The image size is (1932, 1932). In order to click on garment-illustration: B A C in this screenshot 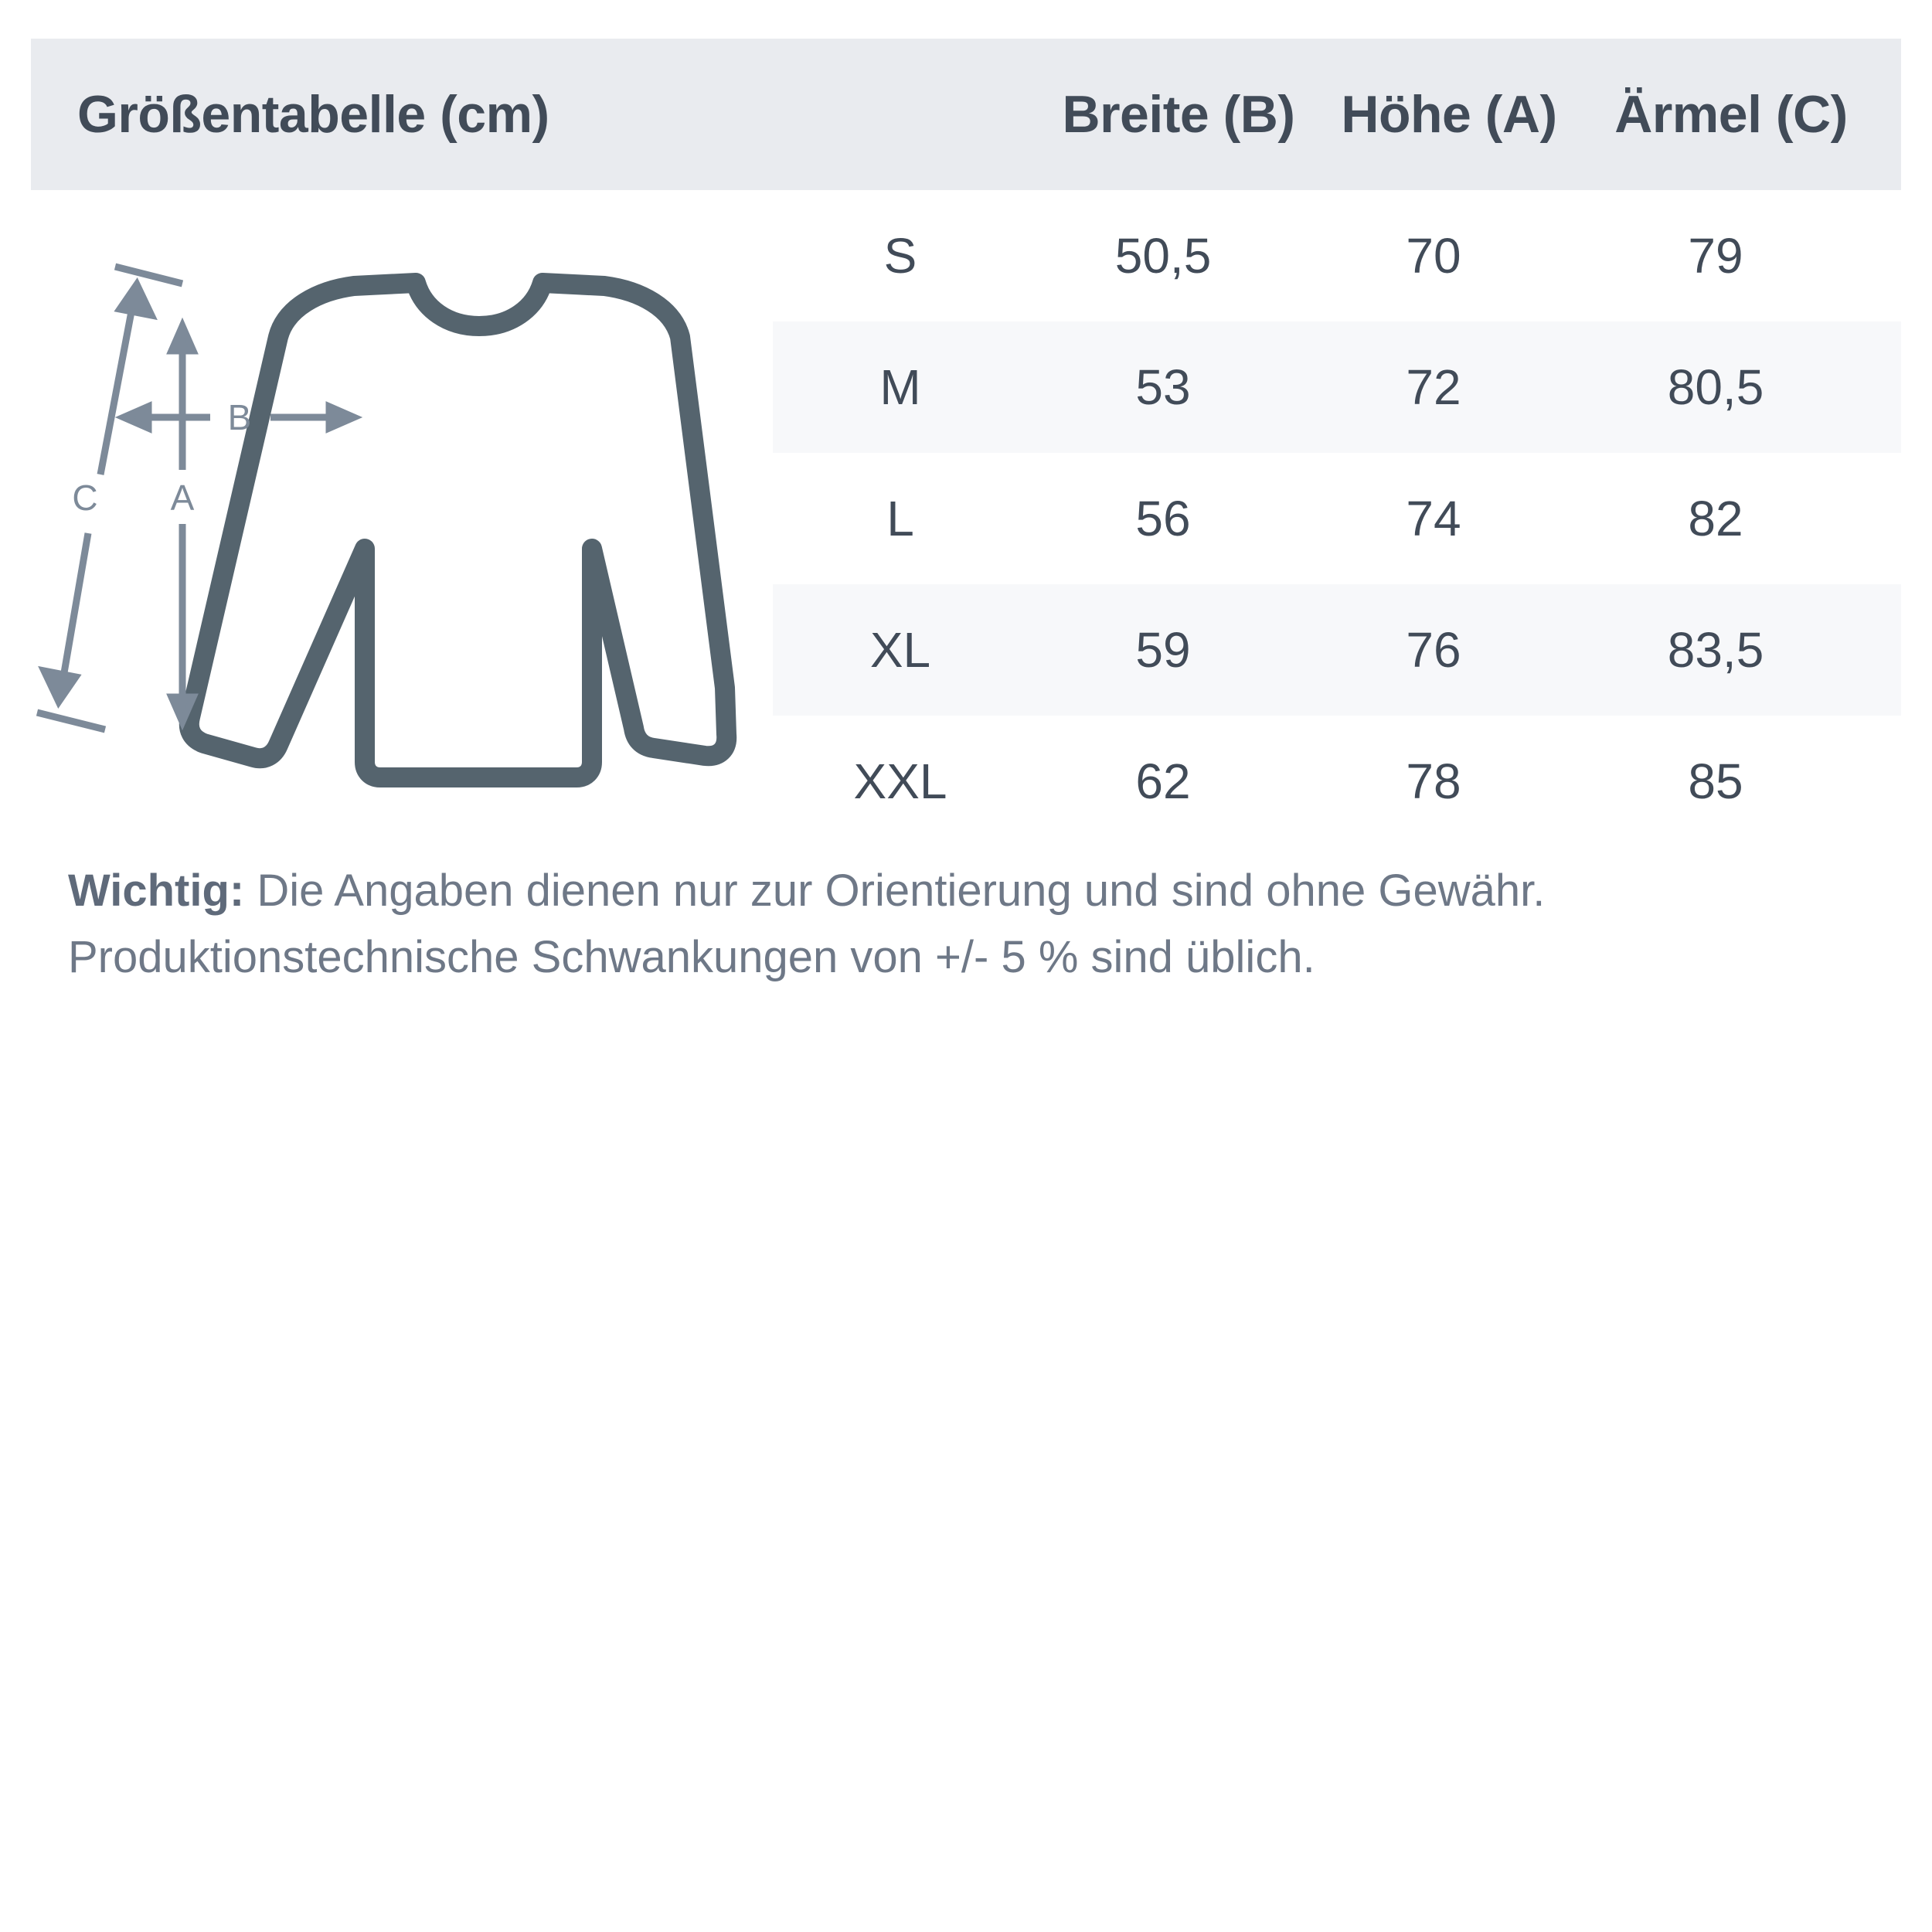, I will do `click(402, 533)`.